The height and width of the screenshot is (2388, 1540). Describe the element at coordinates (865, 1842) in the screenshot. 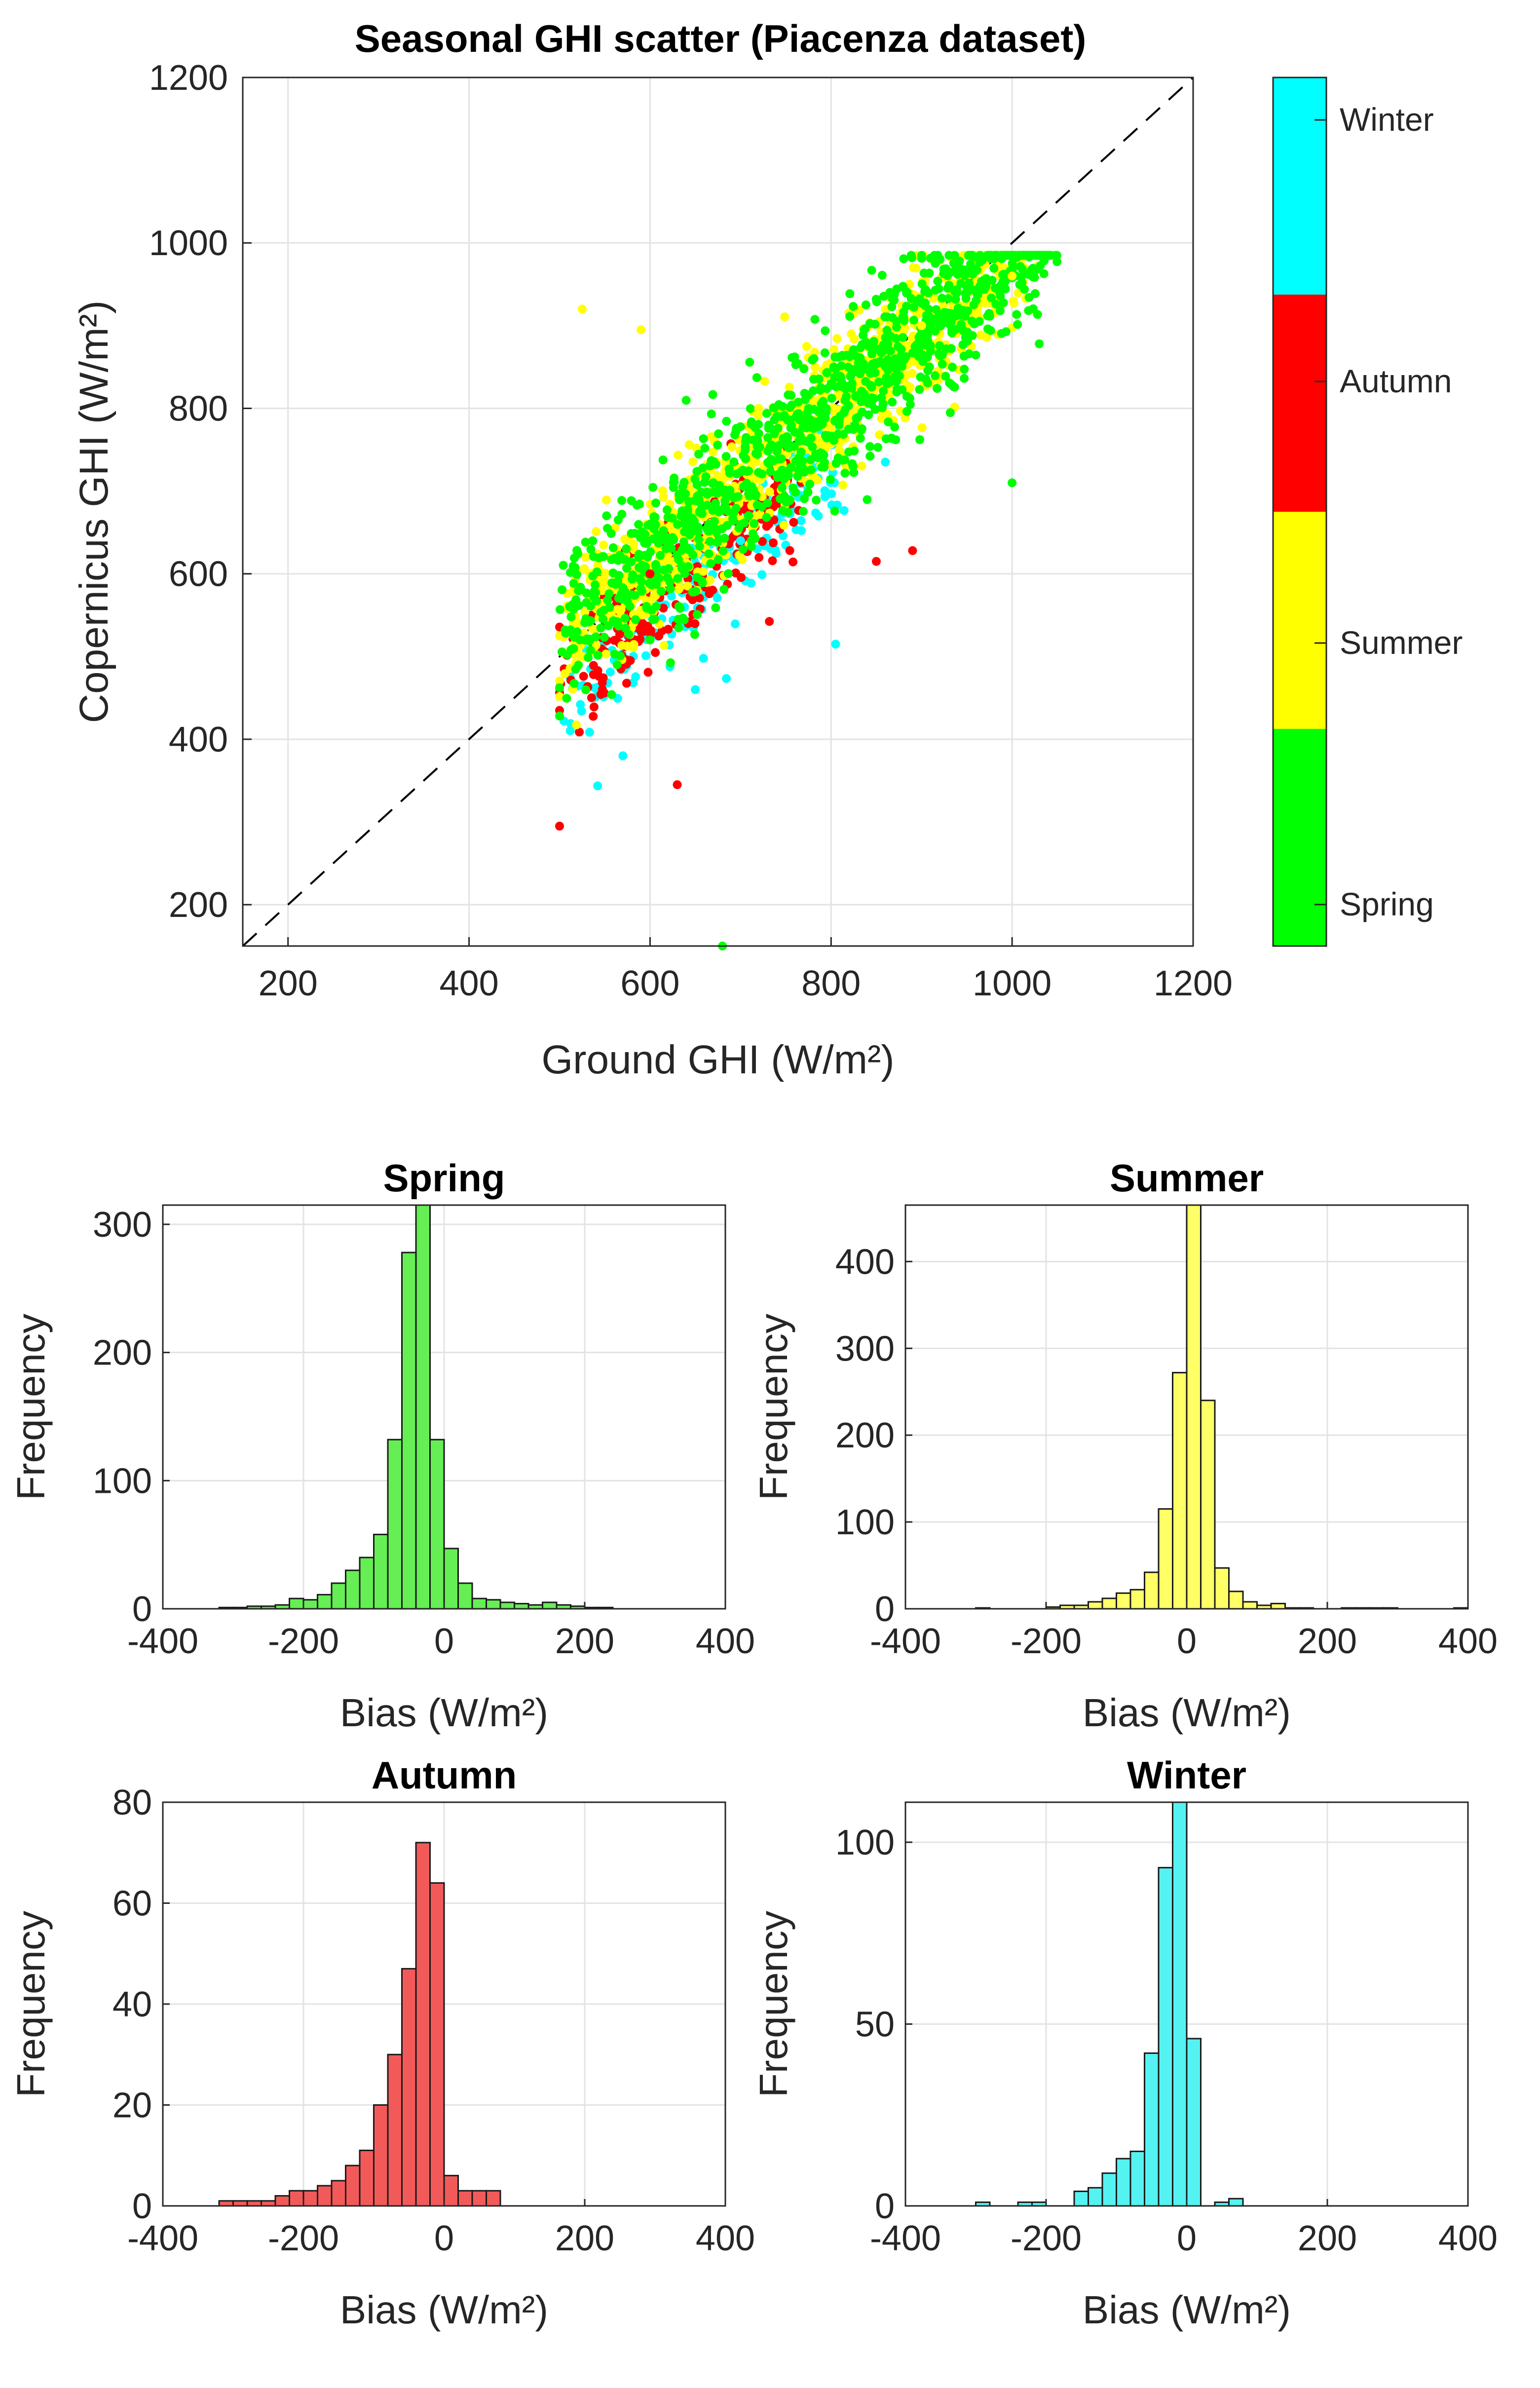

I see `winter-y-tick-label: 100` at that location.